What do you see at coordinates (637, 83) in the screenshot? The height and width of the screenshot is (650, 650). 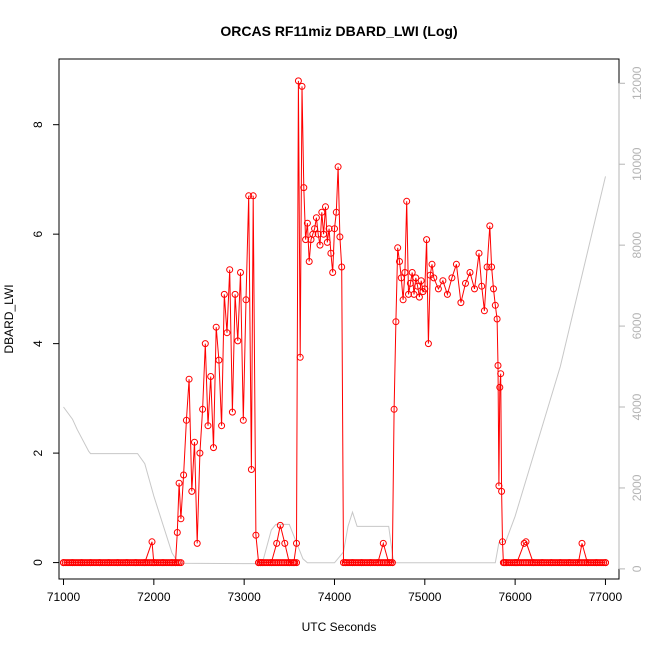 I see `right-y-tick-label: 12000` at bounding box center [637, 83].